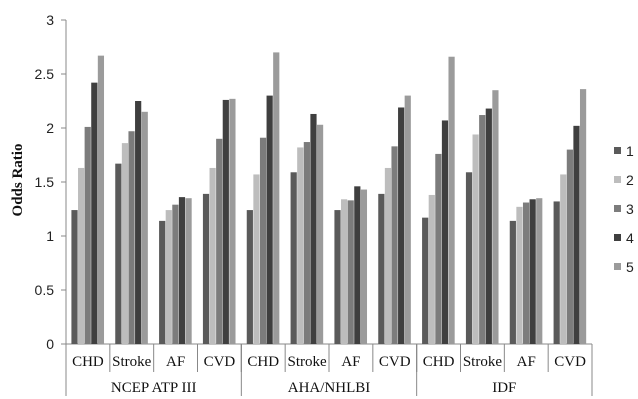  Describe the element at coordinates (624, 209) in the screenshot. I see `legend: 1 2 3 4 5` at that location.